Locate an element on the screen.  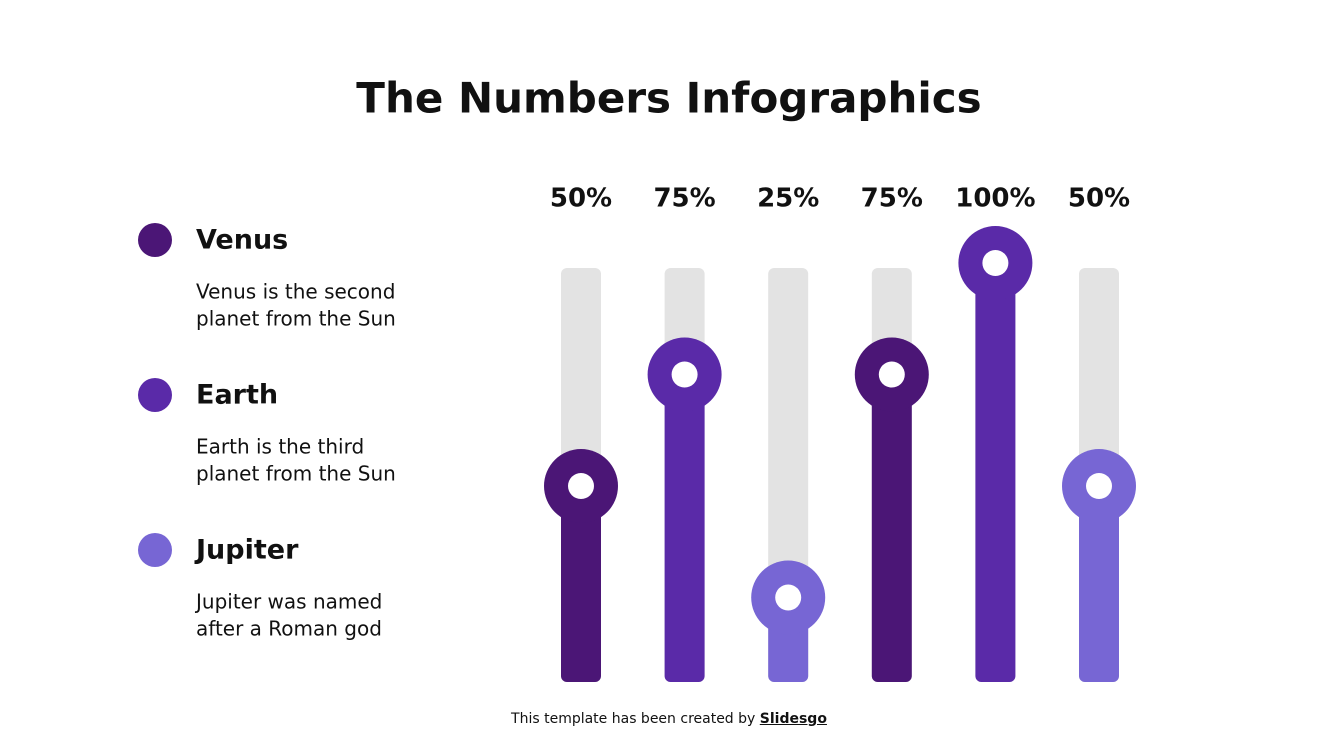
footer-text: This template has been created by is located at coordinates (635, 719).